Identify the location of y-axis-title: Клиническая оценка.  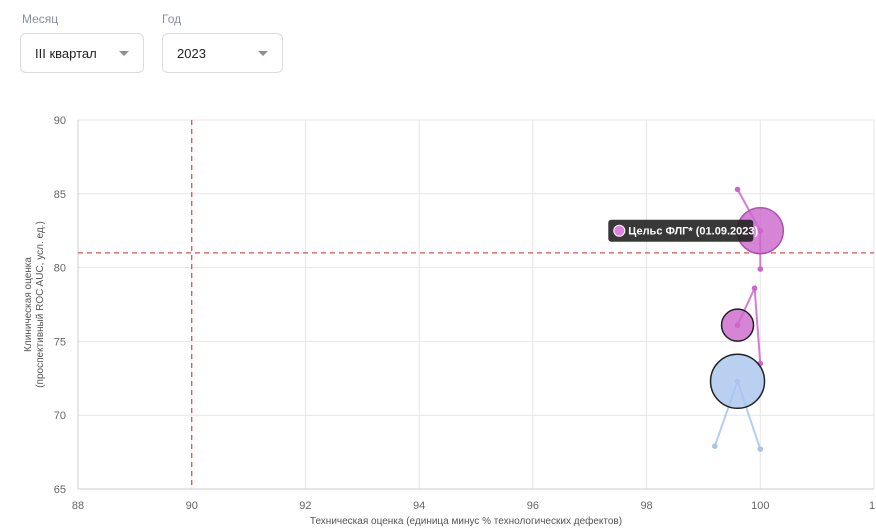
(28, 304).